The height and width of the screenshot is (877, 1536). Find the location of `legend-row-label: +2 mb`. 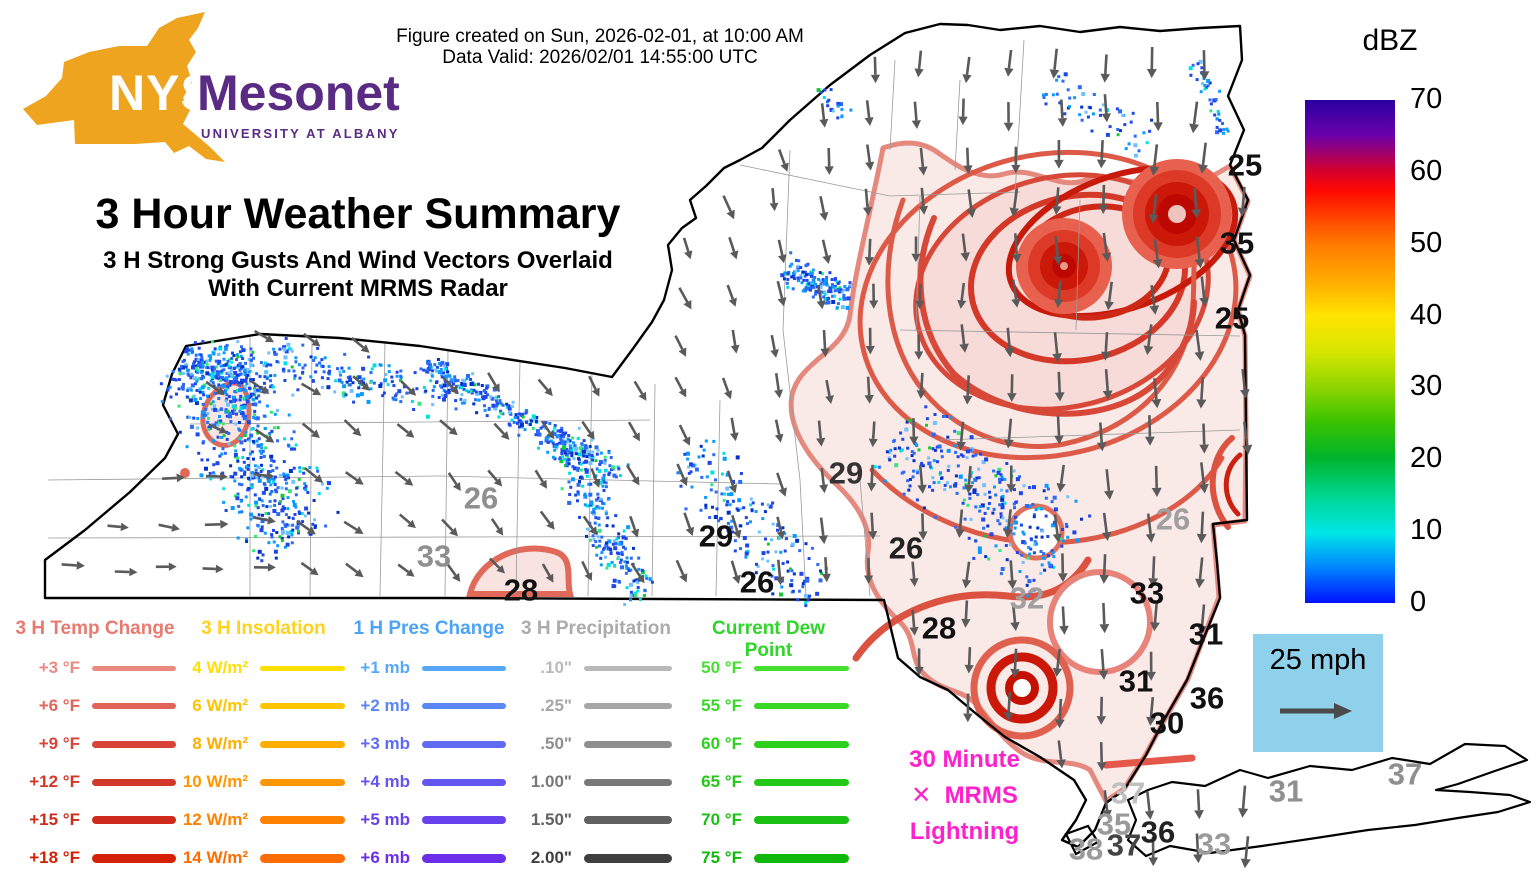

legend-row-label: +2 mb is located at coordinates (381, 706).